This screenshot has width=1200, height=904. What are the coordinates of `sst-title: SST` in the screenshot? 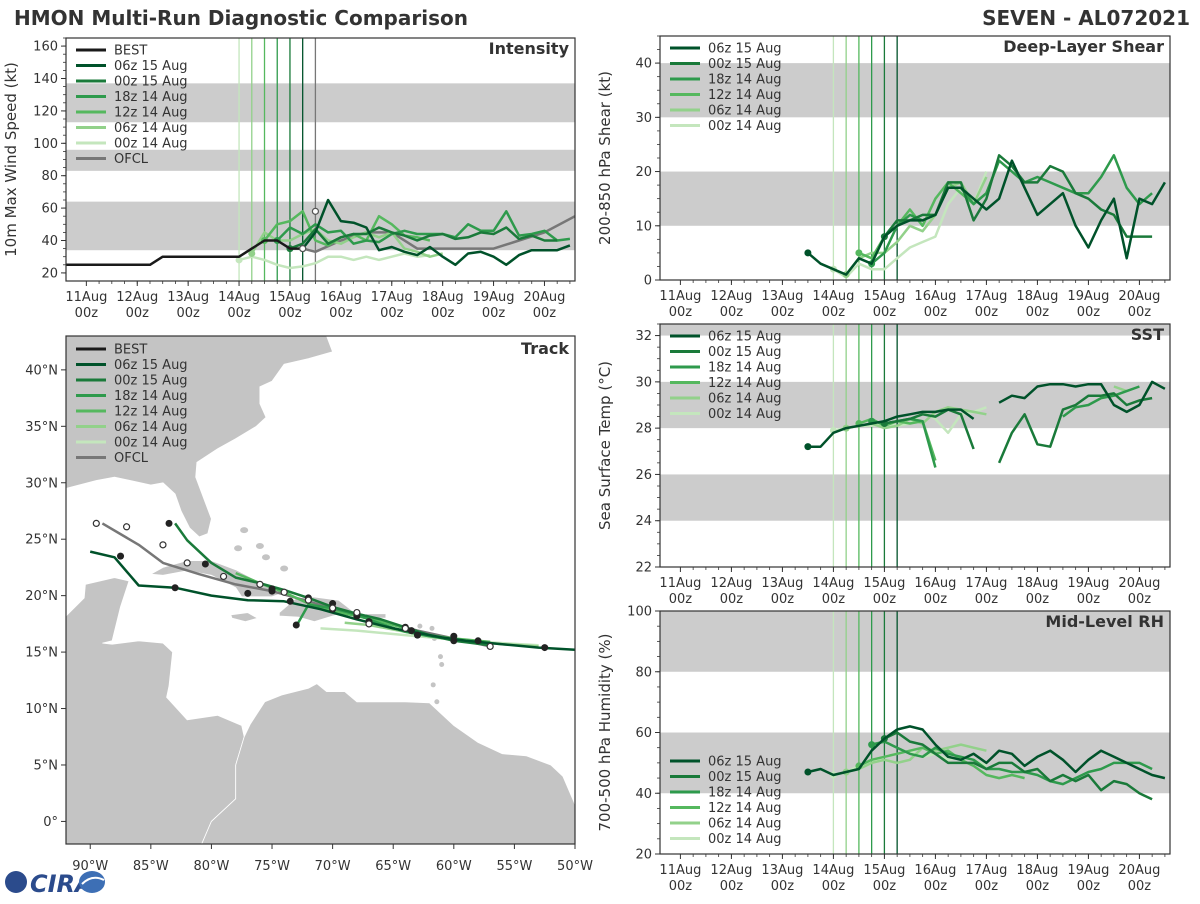 It's located at (1147, 334).